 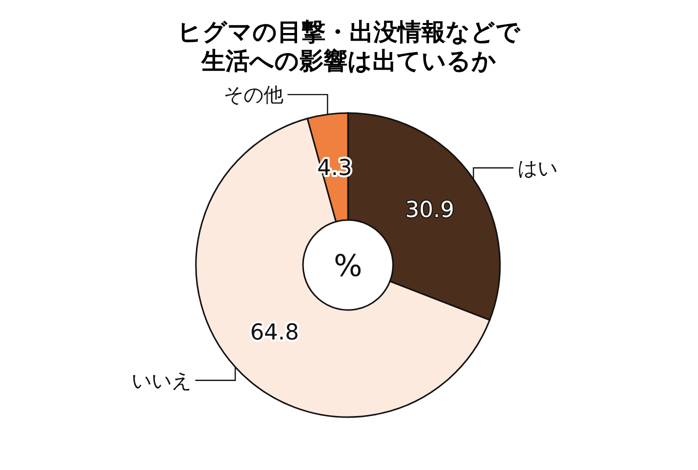 I want to click on slice-label: いいえ, so click(x=161, y=380).